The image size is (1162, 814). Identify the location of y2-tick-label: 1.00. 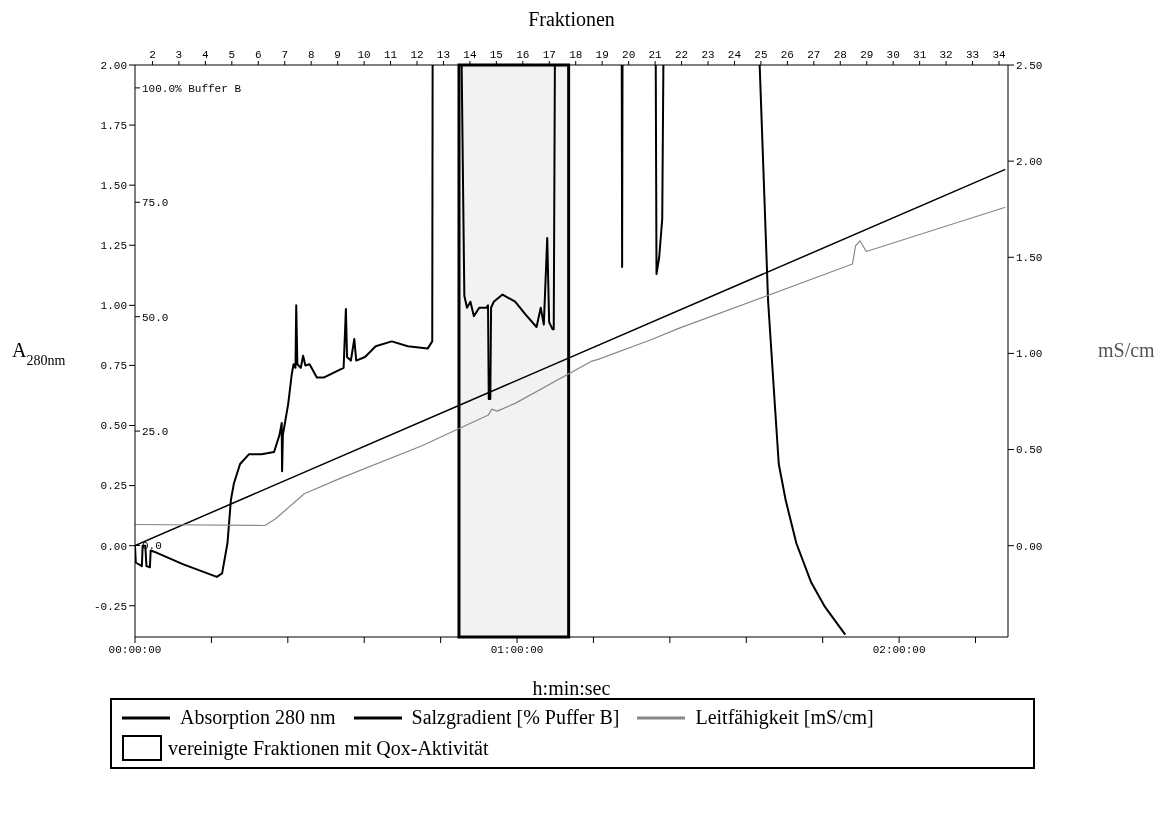
(1029, 354).